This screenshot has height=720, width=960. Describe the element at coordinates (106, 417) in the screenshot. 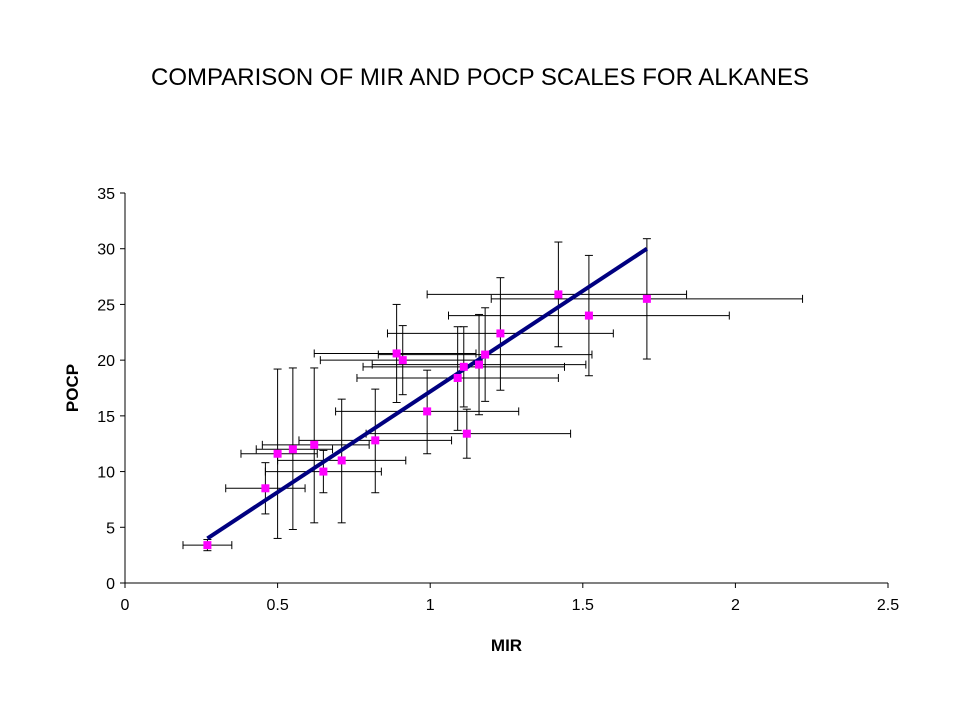

I see `y-tick-label: 15` at that location.